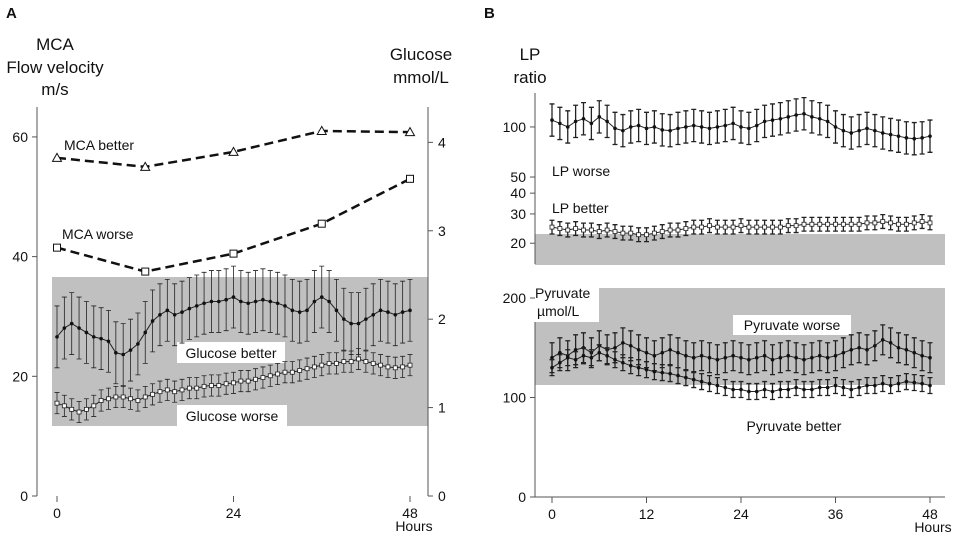 The image size is (957, 542). What do you see at coordinates (421, 54) in the screenshot?
I see `a-y2label-line-1: Glucose` at bounding box center [421, 54].